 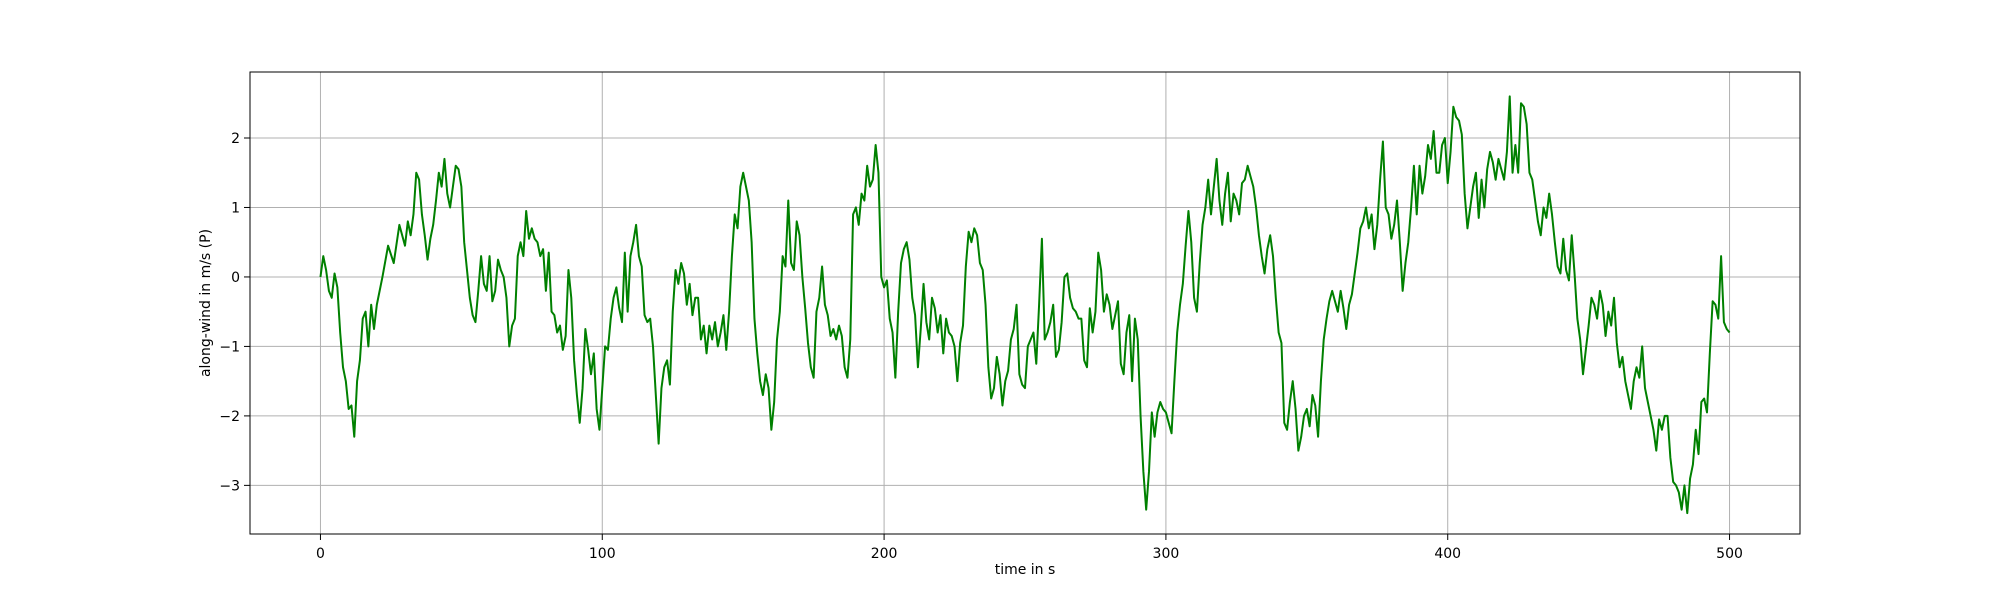 What do you see at coordinates (206, 303) in the screenshot?
I see `y-axis-label: along-wind in m/s (P)` at bounding box center [206, 303].